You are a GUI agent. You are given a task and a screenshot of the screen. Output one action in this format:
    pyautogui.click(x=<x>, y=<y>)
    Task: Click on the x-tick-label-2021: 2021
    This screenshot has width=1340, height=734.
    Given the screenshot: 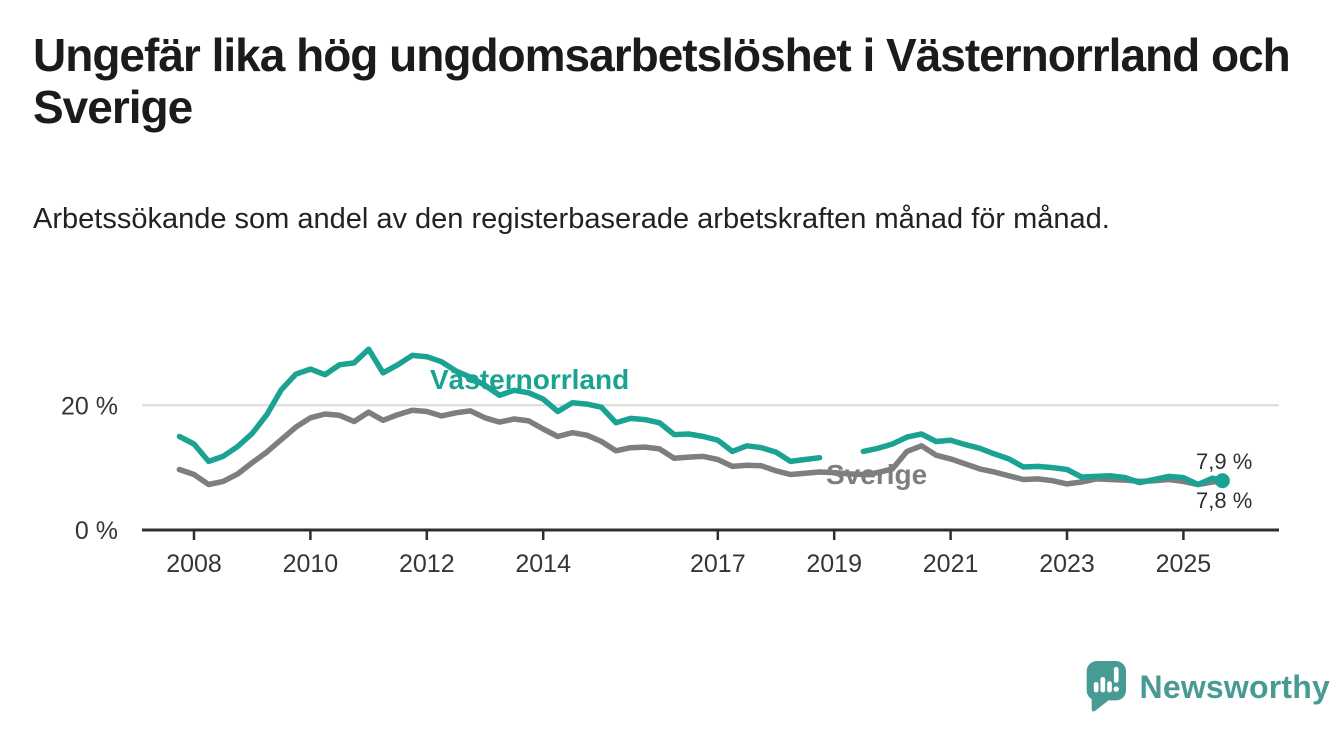 What is the action you would take?
    pyautogui.click(x=951, y=564)
    